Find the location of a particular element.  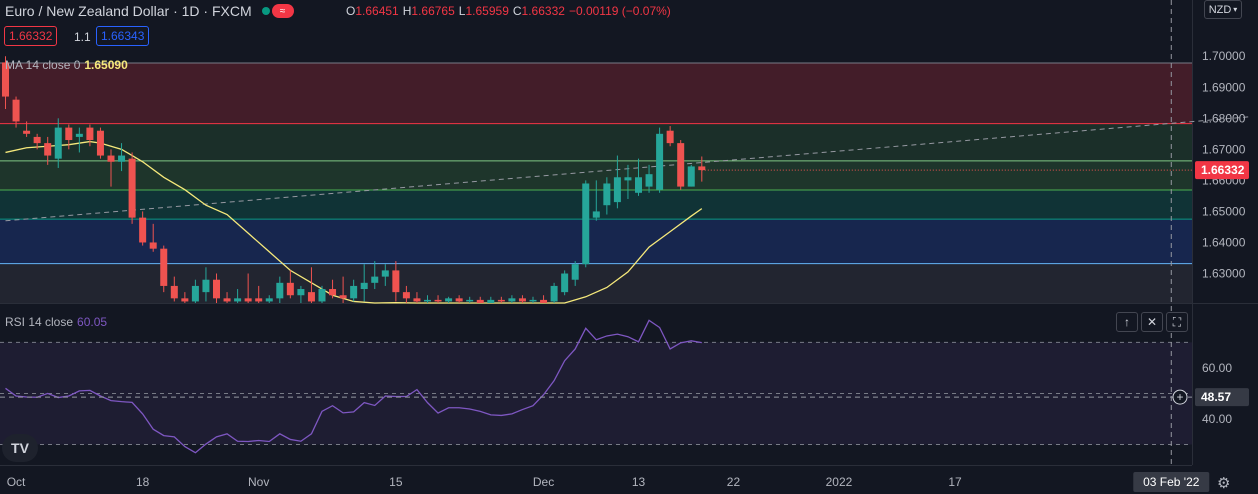

crosshair-time-label: 03 Feb '22 is located at coordinates (1171, 482).